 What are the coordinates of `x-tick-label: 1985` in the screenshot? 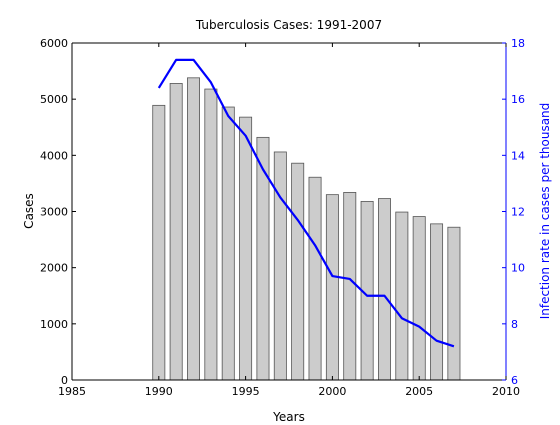 It's located at (72, 391).